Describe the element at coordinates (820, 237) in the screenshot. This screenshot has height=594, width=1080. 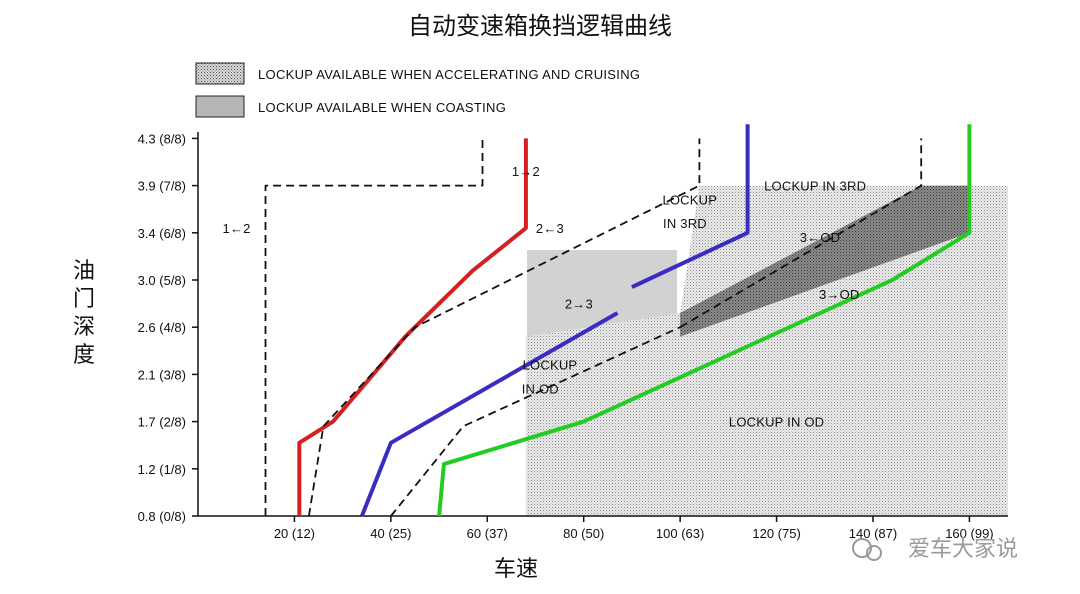
I see `annotation-label: 3←OD` at that location.